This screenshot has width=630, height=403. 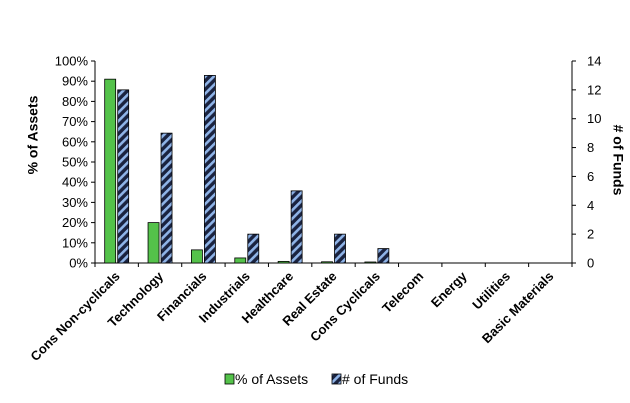 I want to click on category-label: Energy, so click(x=449, y=289).